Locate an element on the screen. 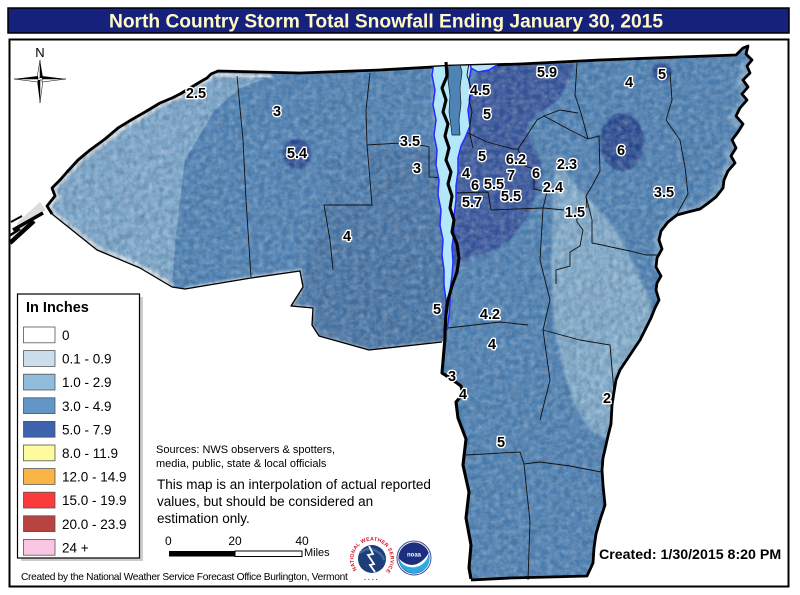 This screenshot has width=800, height=595. svg-text: 15.0 - 19.9 is located at coordinates (94, 500).